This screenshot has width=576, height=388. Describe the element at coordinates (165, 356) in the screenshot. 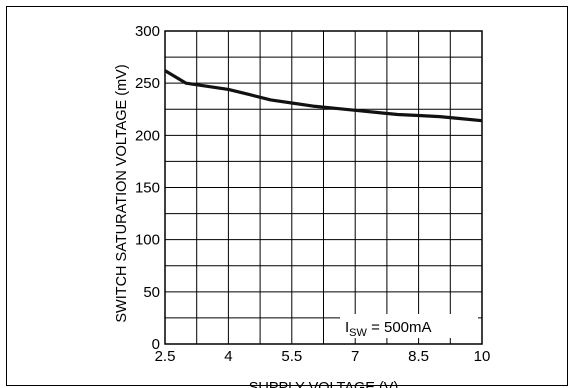

I see `x-tick-label: 2.5` at that location.